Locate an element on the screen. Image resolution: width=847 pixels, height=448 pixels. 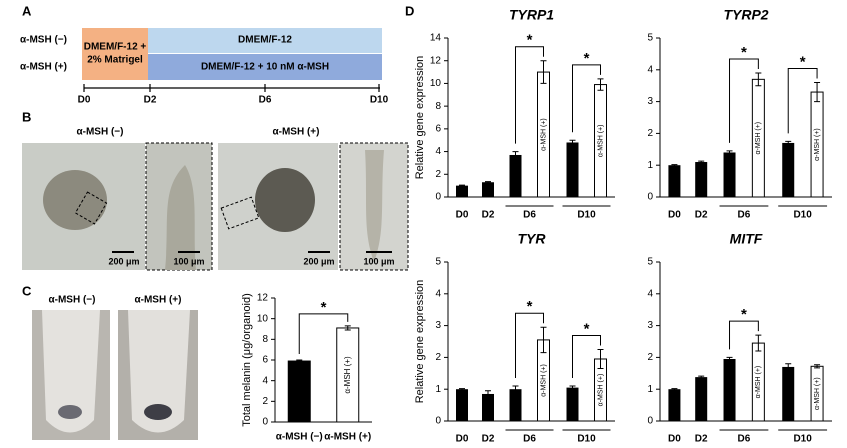
timeline is located at coordinates (231, 88).